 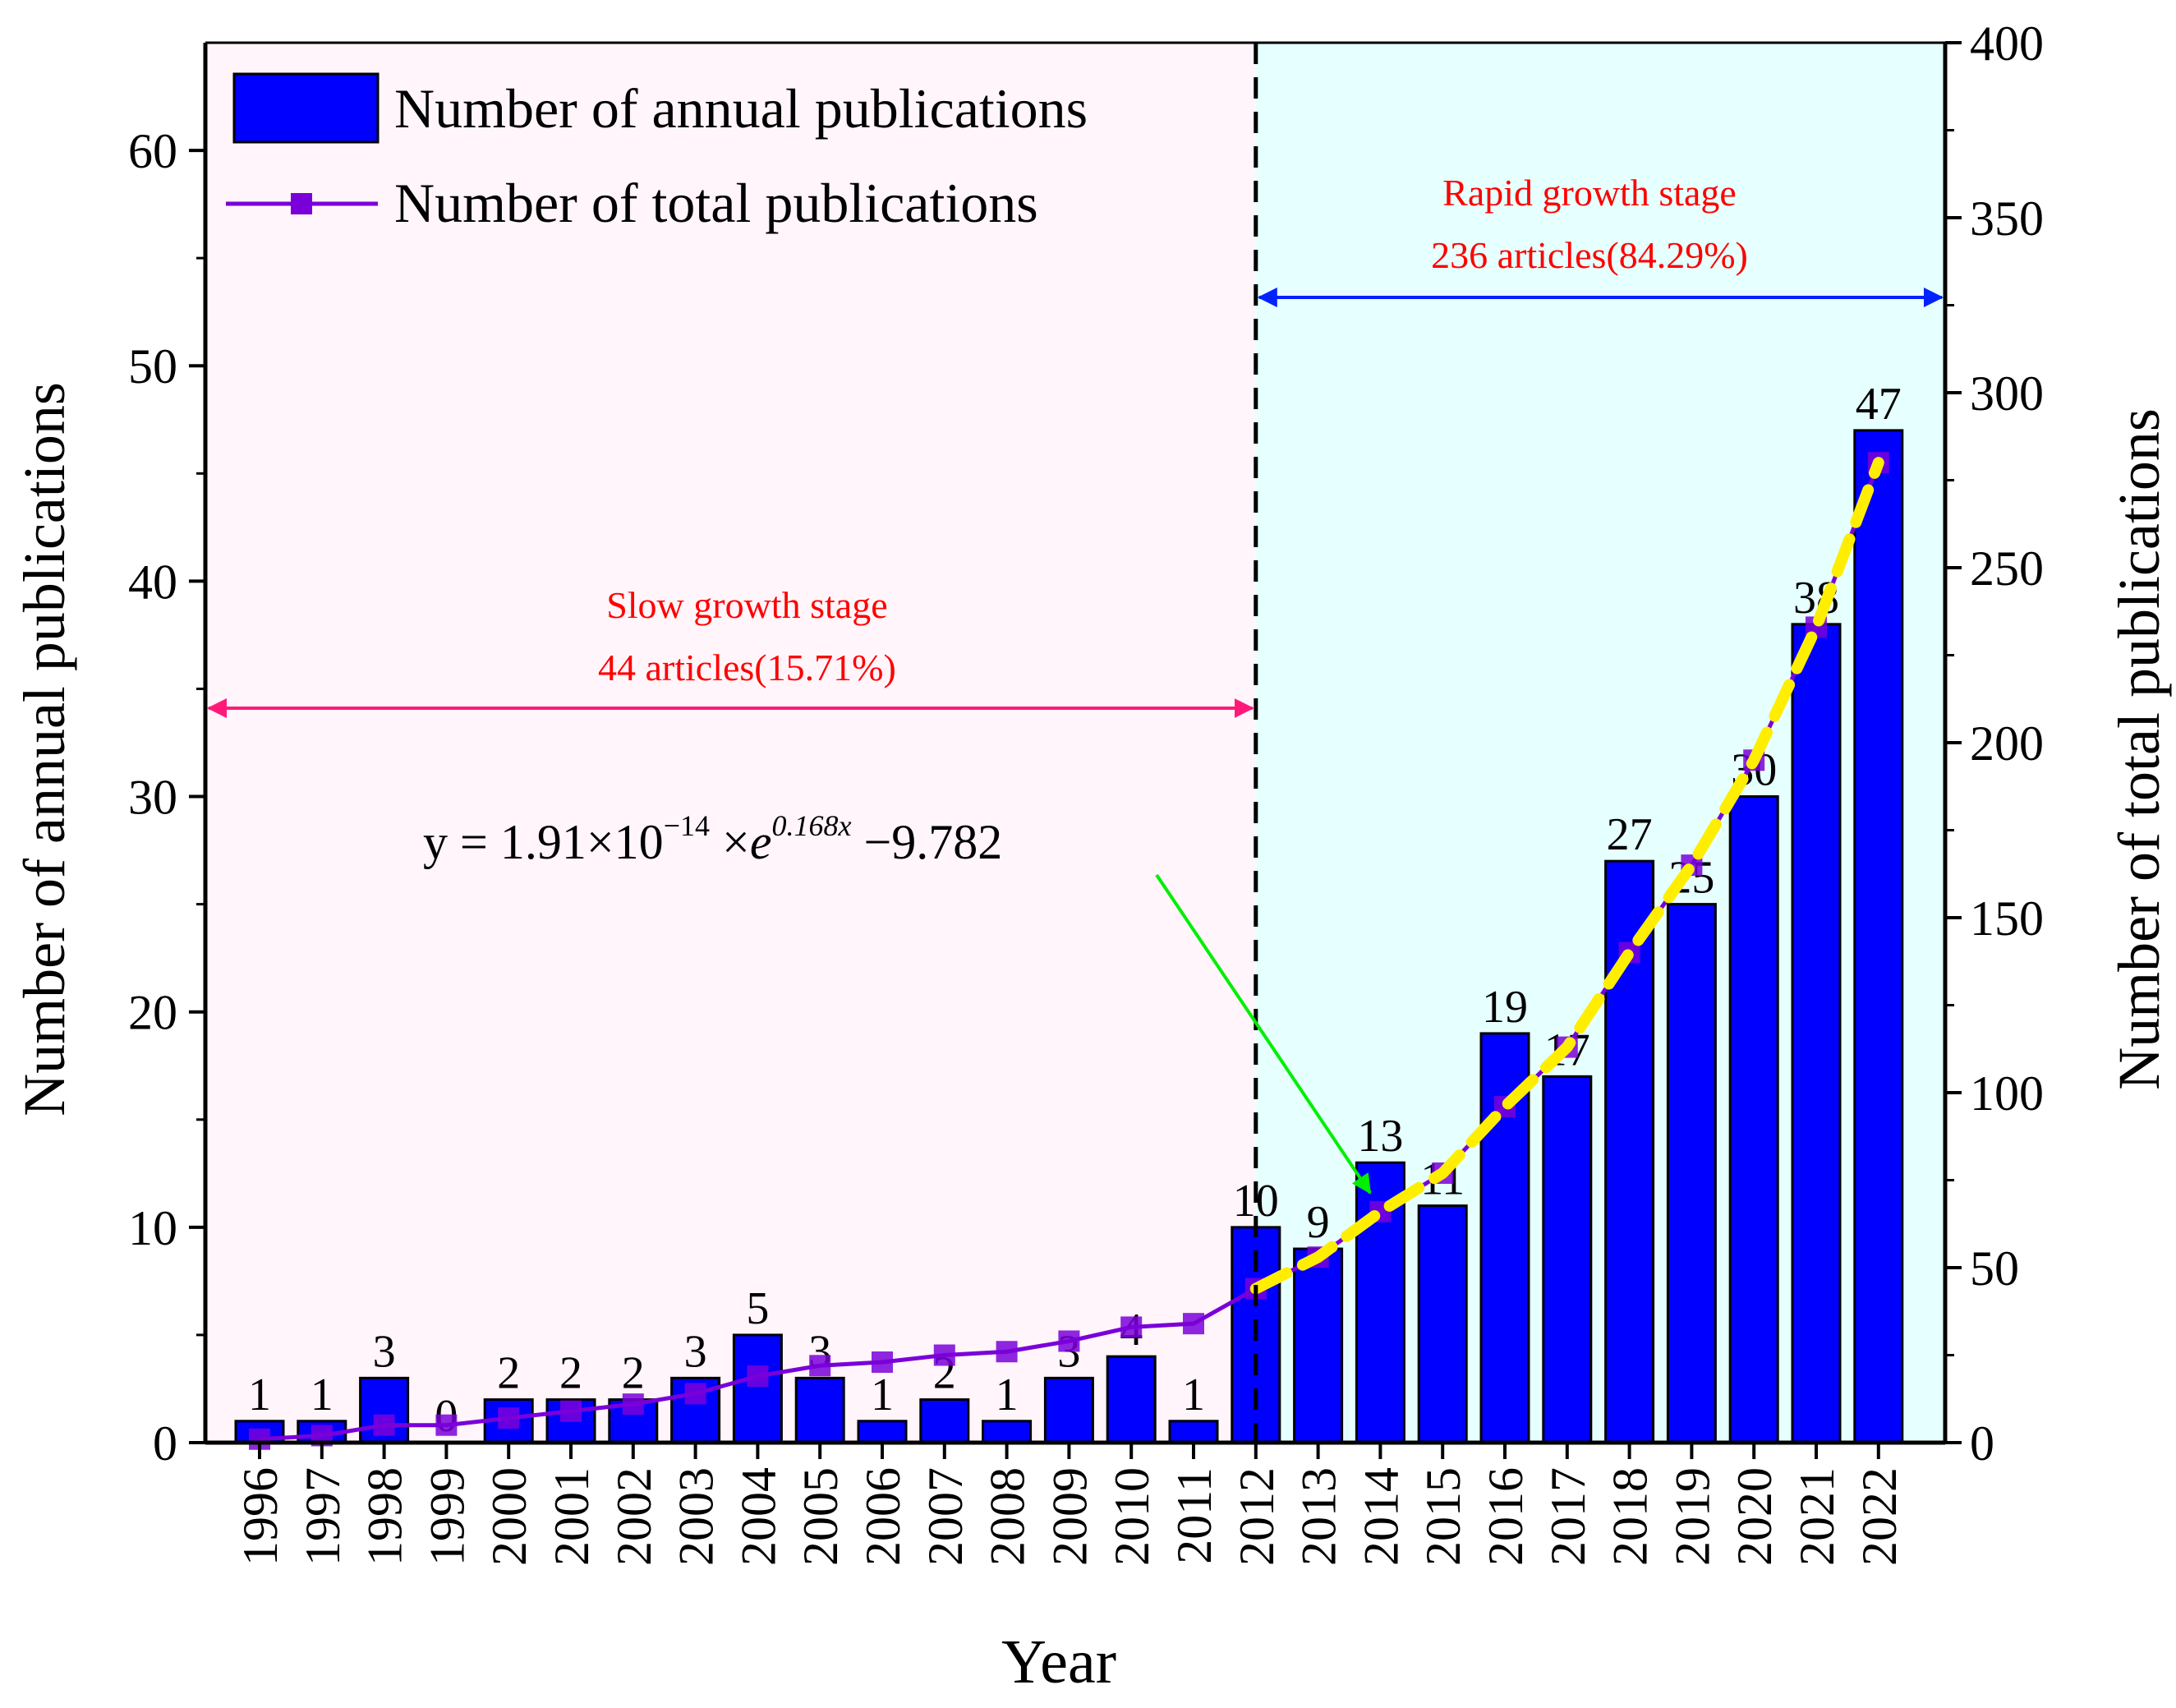 What do you see at coordinates (1505, 1007) in the screenshot?
I see `bar-label-2016: 19` at bounding box center [1505, 1007].